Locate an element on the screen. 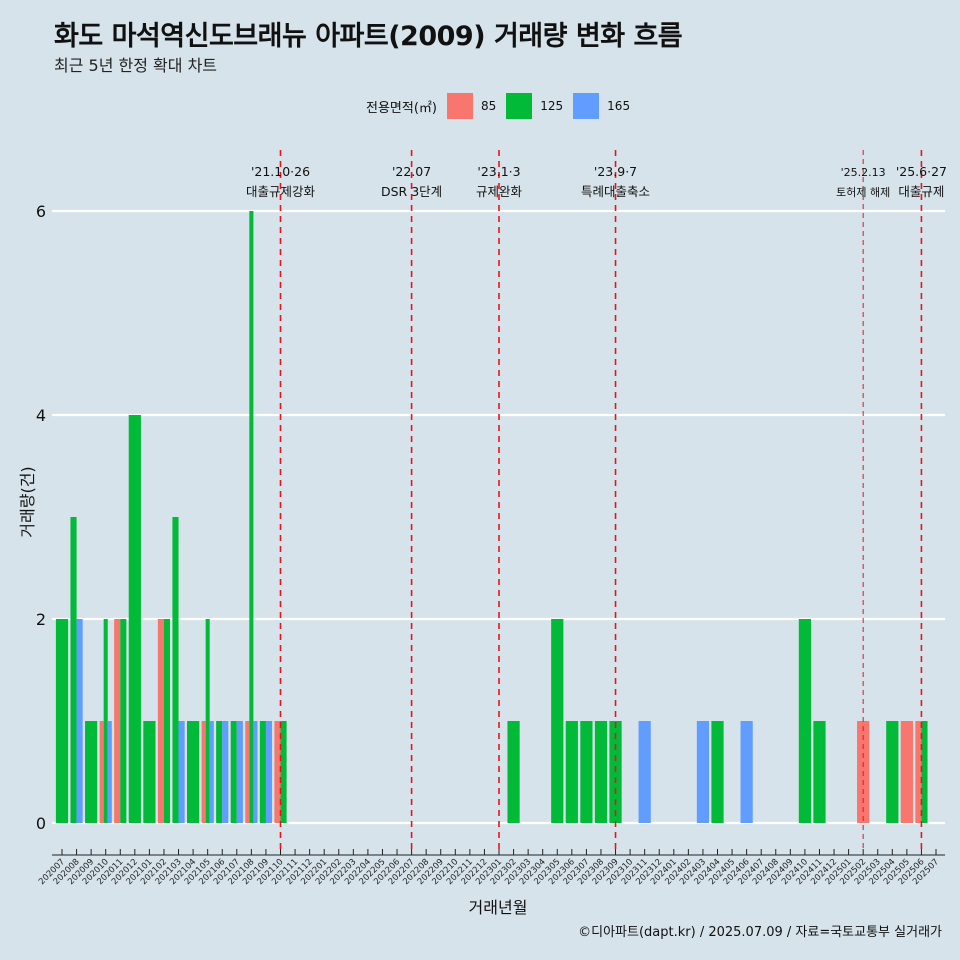 This screenshot has width=960, height=960. y-tick-label: 2 is located at coordinates (41, 619).